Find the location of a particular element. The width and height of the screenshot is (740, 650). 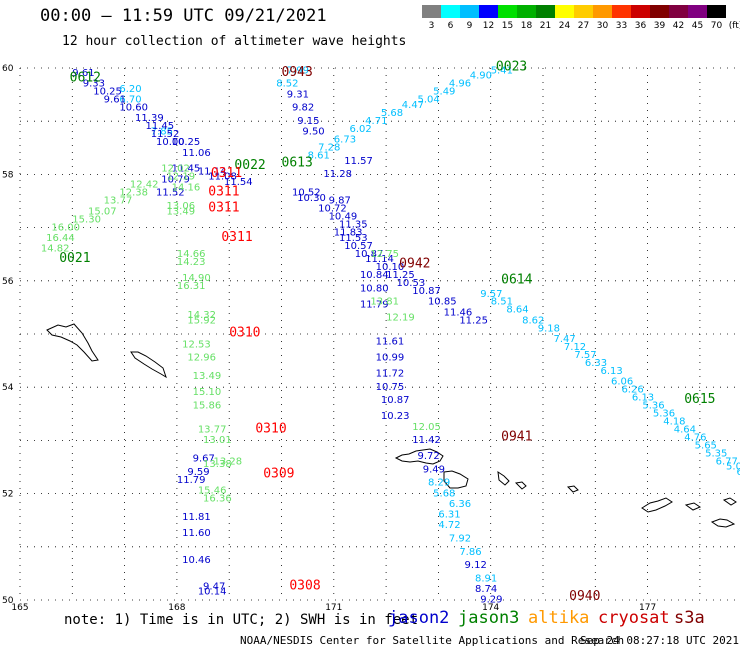

wave-height-point: 10.46 is located at coordinates (196, 560).